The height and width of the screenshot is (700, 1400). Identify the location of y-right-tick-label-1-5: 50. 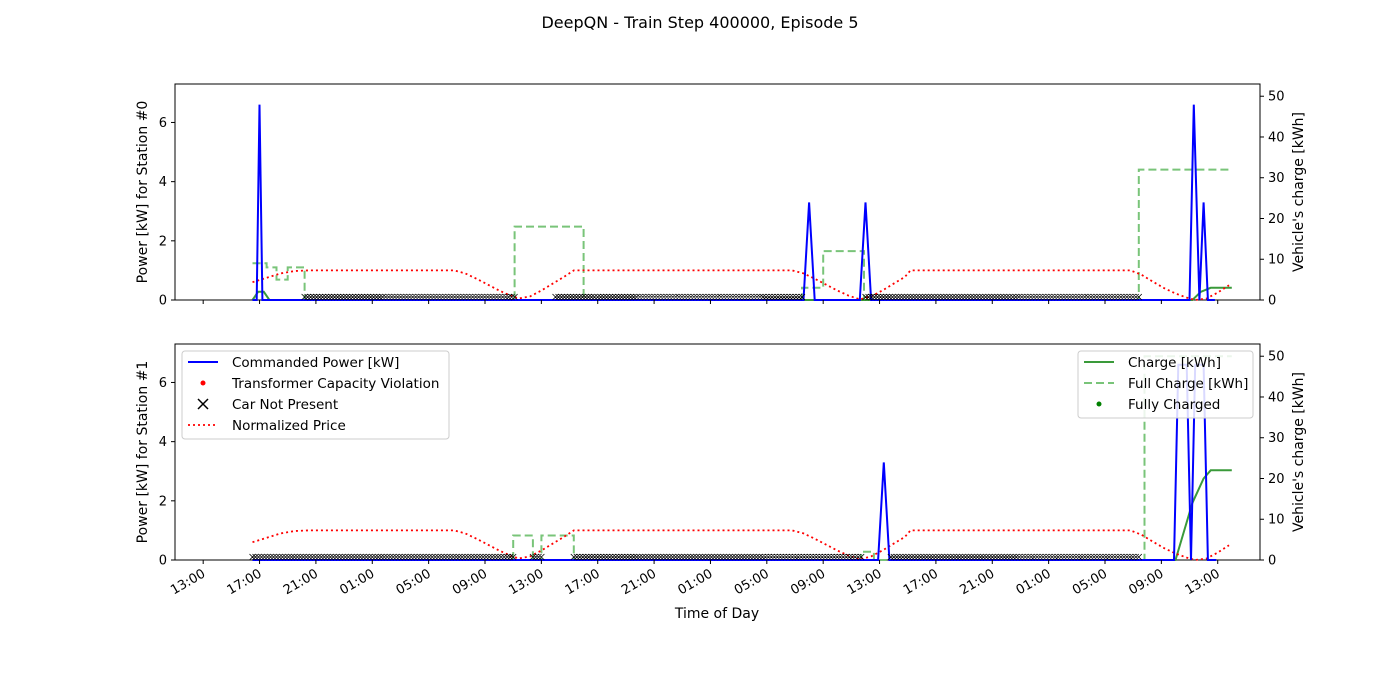
(1276, 357).